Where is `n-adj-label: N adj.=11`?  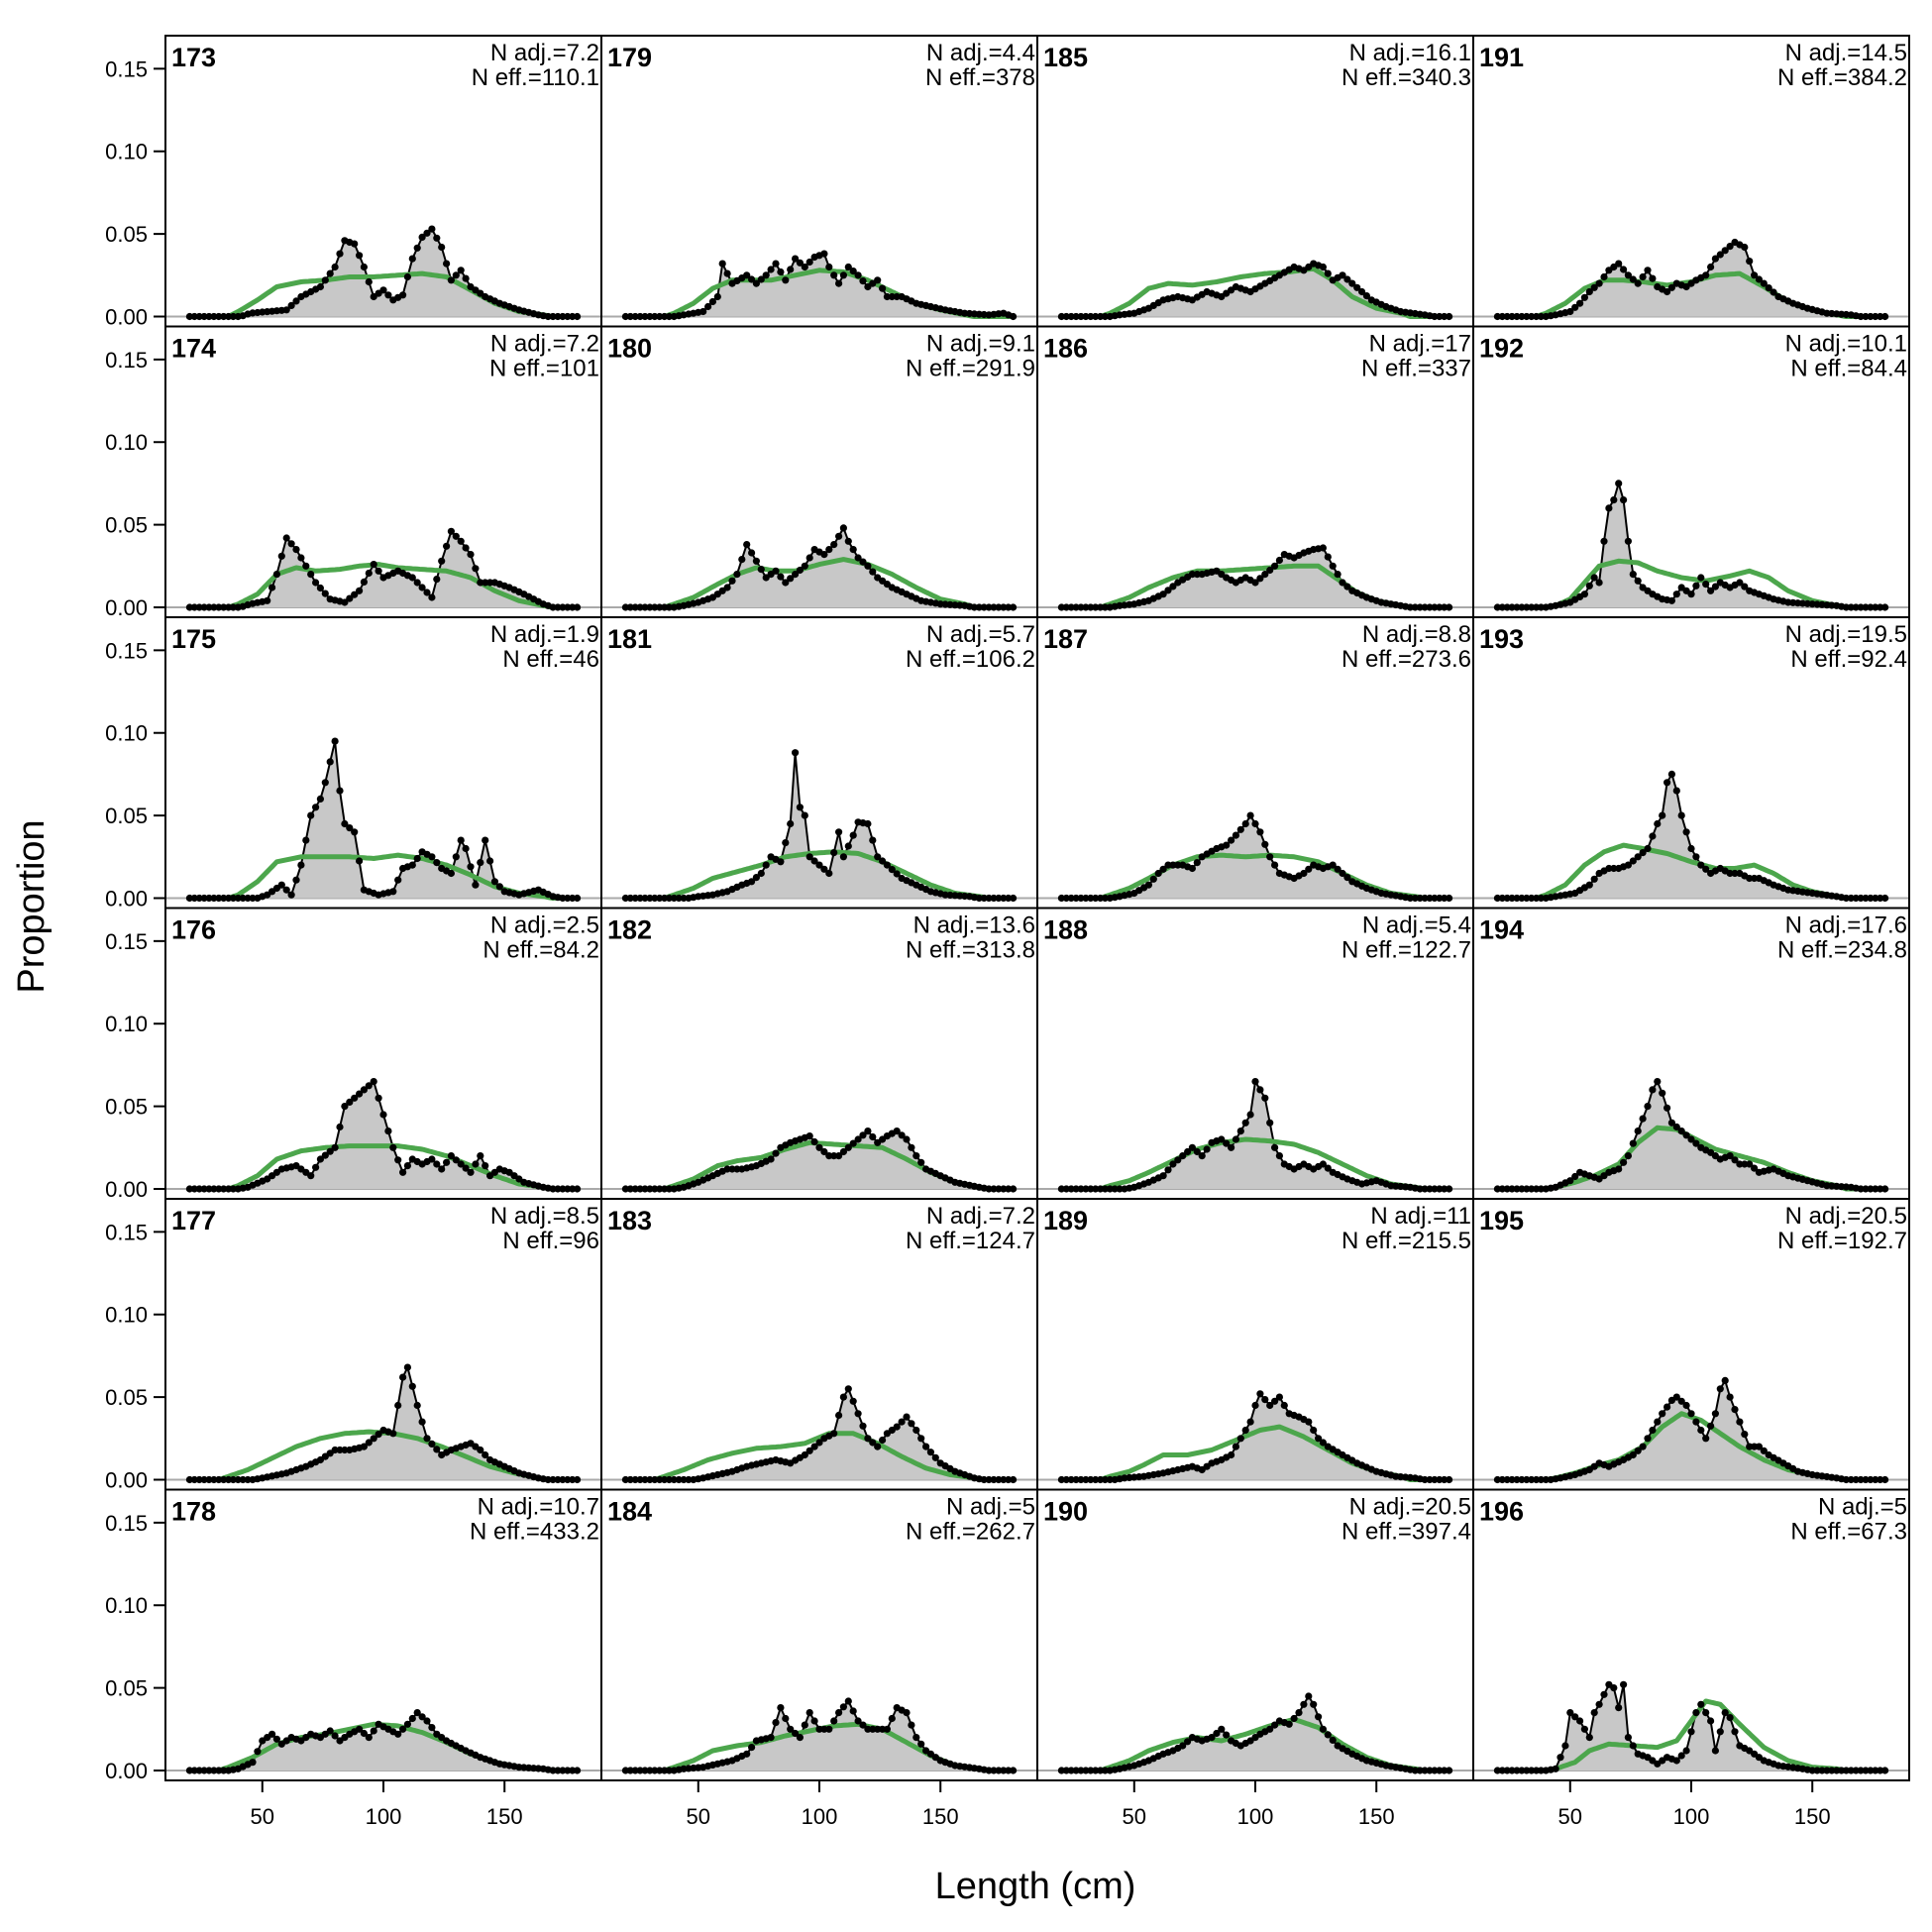
n-adj-label: N adj.=11 is located at coordinates (1421, 1216).